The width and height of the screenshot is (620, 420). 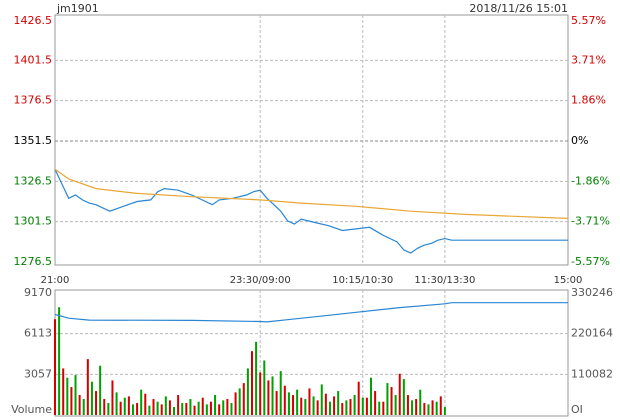 I want to click on y-tick-label: 9170, so click(x=38, y=292).